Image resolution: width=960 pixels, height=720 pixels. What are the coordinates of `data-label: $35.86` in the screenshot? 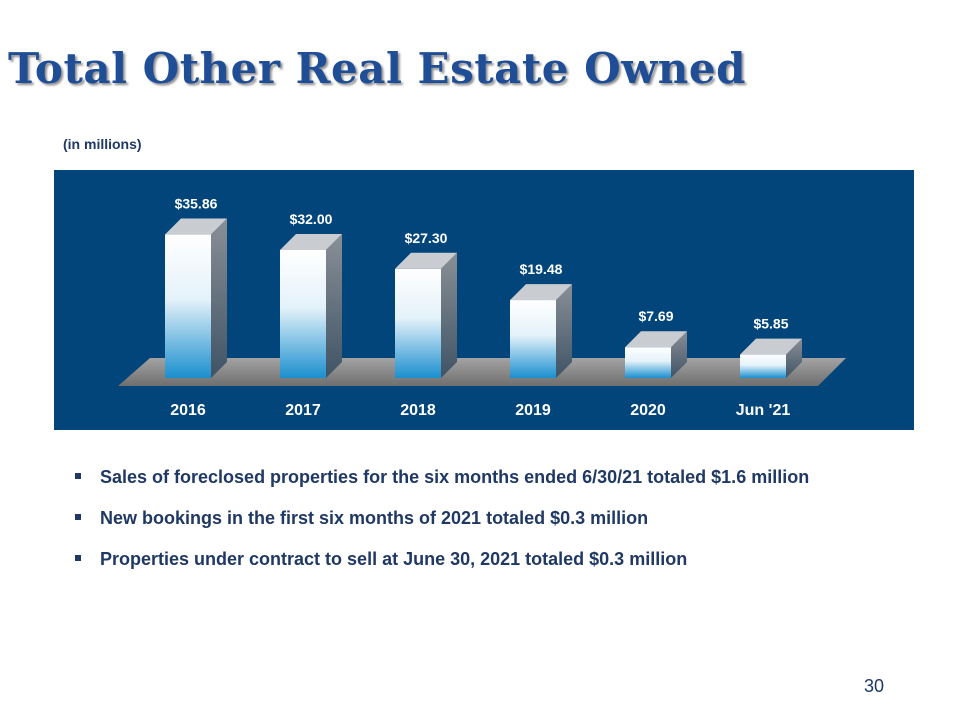 It's located at (196, 204).